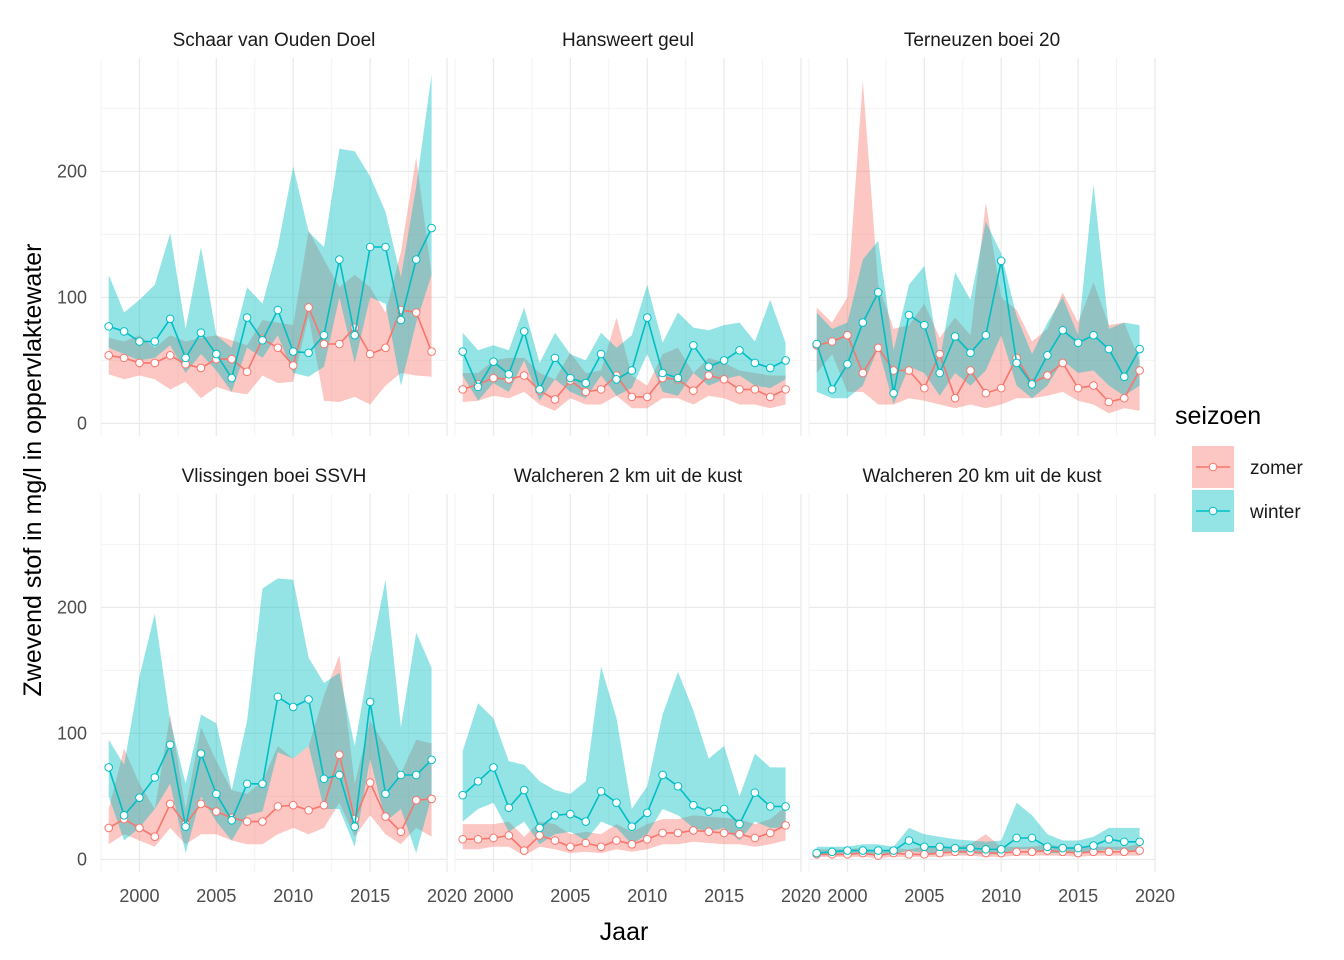 The height and width of the screenshot is (960, 1344). What do you see at coordinates (982, 40) in the screenshot?
I see `panel-title: Terneuzen boei 20` at bounding box center [982, 40].